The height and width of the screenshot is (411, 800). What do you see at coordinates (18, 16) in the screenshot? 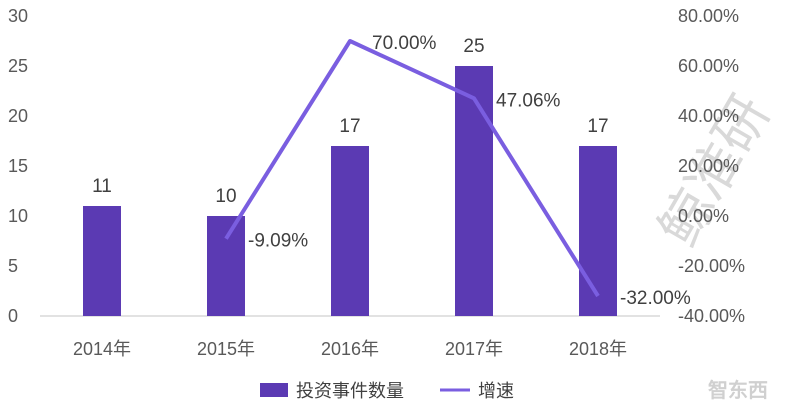
I see `left-tick-label: 30` at bounding box center [18, 16].